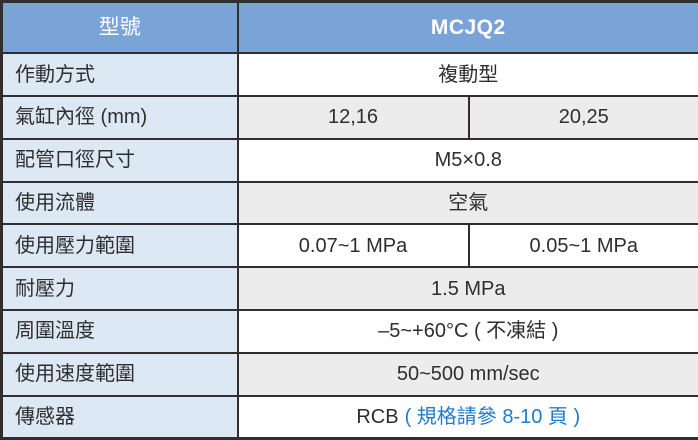 The height and width of the screenshot is (440, 698). Describe the element at coordinates (467, 203) in the screenshot. I see `row-value: 空氣` at that location.